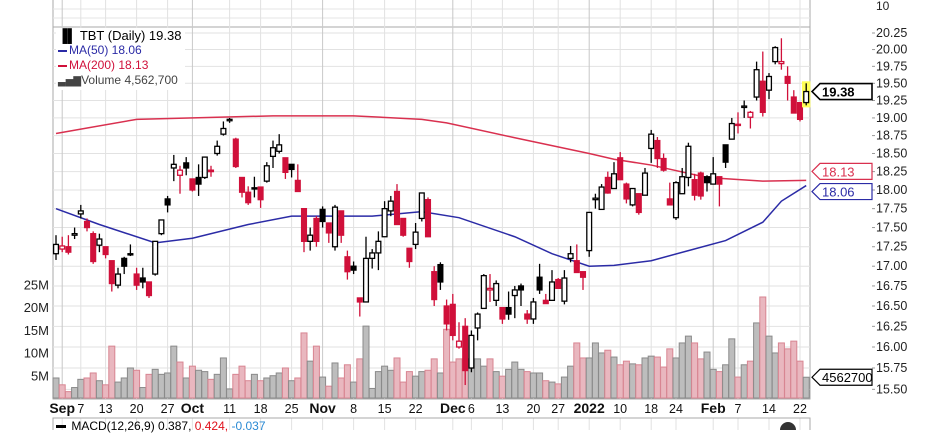 The height and width of the screenshot is (433, 936). Describe the element at coordinates (193, 408) in the screenshot. I see `date-axis-label: Oct` at that location.